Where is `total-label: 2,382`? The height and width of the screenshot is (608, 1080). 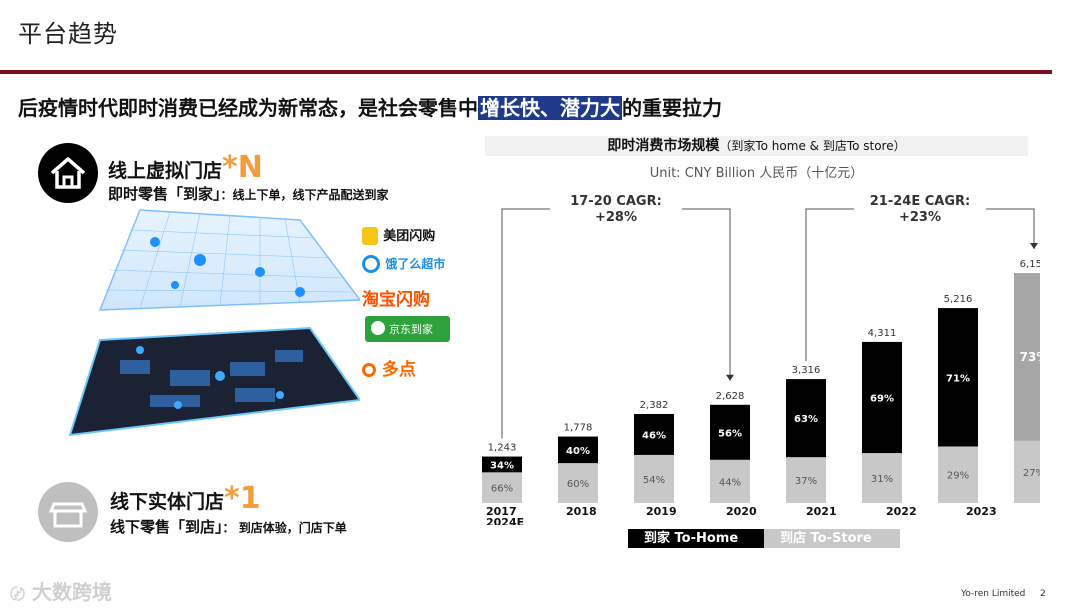
total-label: 2,382 is located at coordinates (654, 405).